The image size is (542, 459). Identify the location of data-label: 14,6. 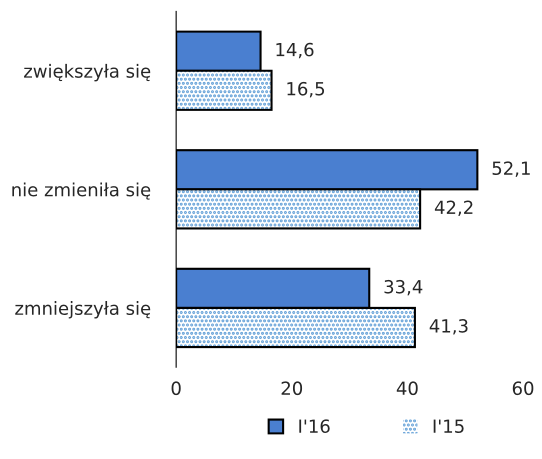
(295, 50).